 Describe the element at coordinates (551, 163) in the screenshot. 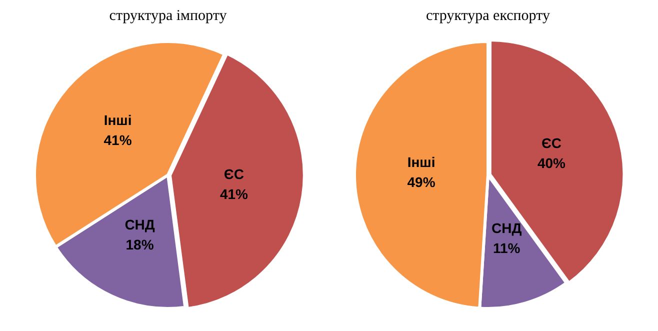

I see `data-label: 40%` at that location.